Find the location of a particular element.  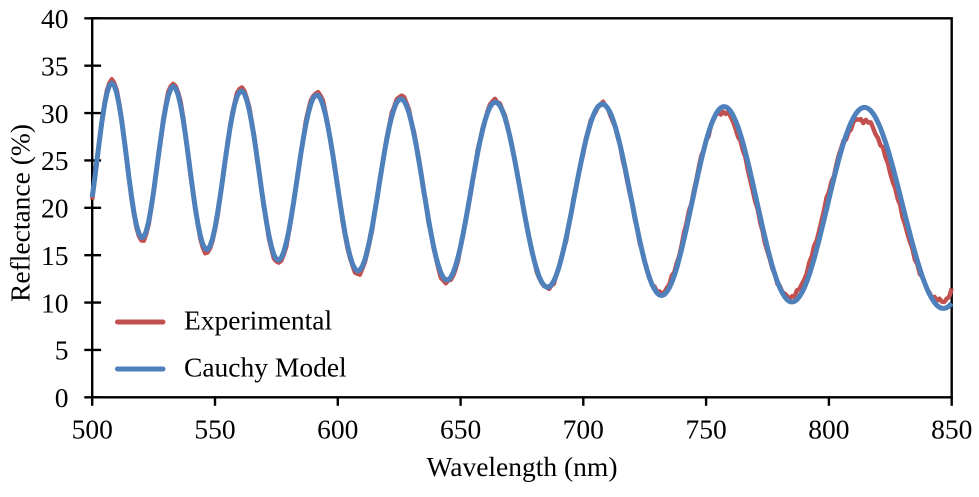

svg-text: 35 is located at coordinates (55, 66).